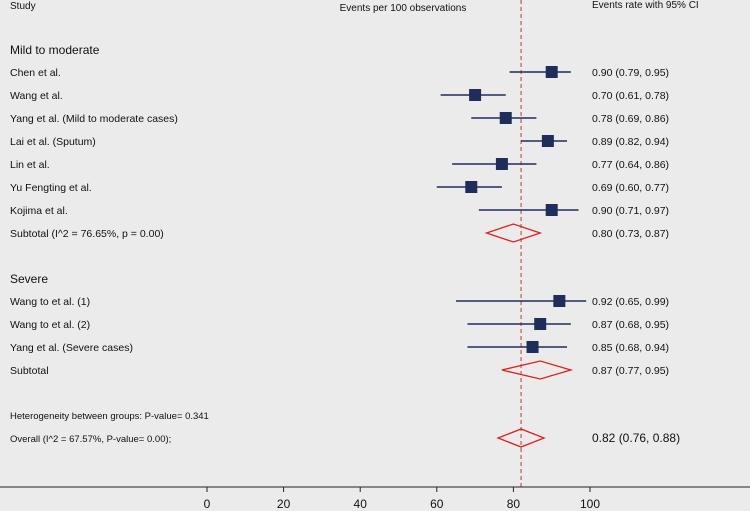 The width and height of the screenshot is (750, 511). Describe the element at coordinates (71, 348) in the screenshot. I see `study-label: Yang et al. (Severe cases)` at that location.